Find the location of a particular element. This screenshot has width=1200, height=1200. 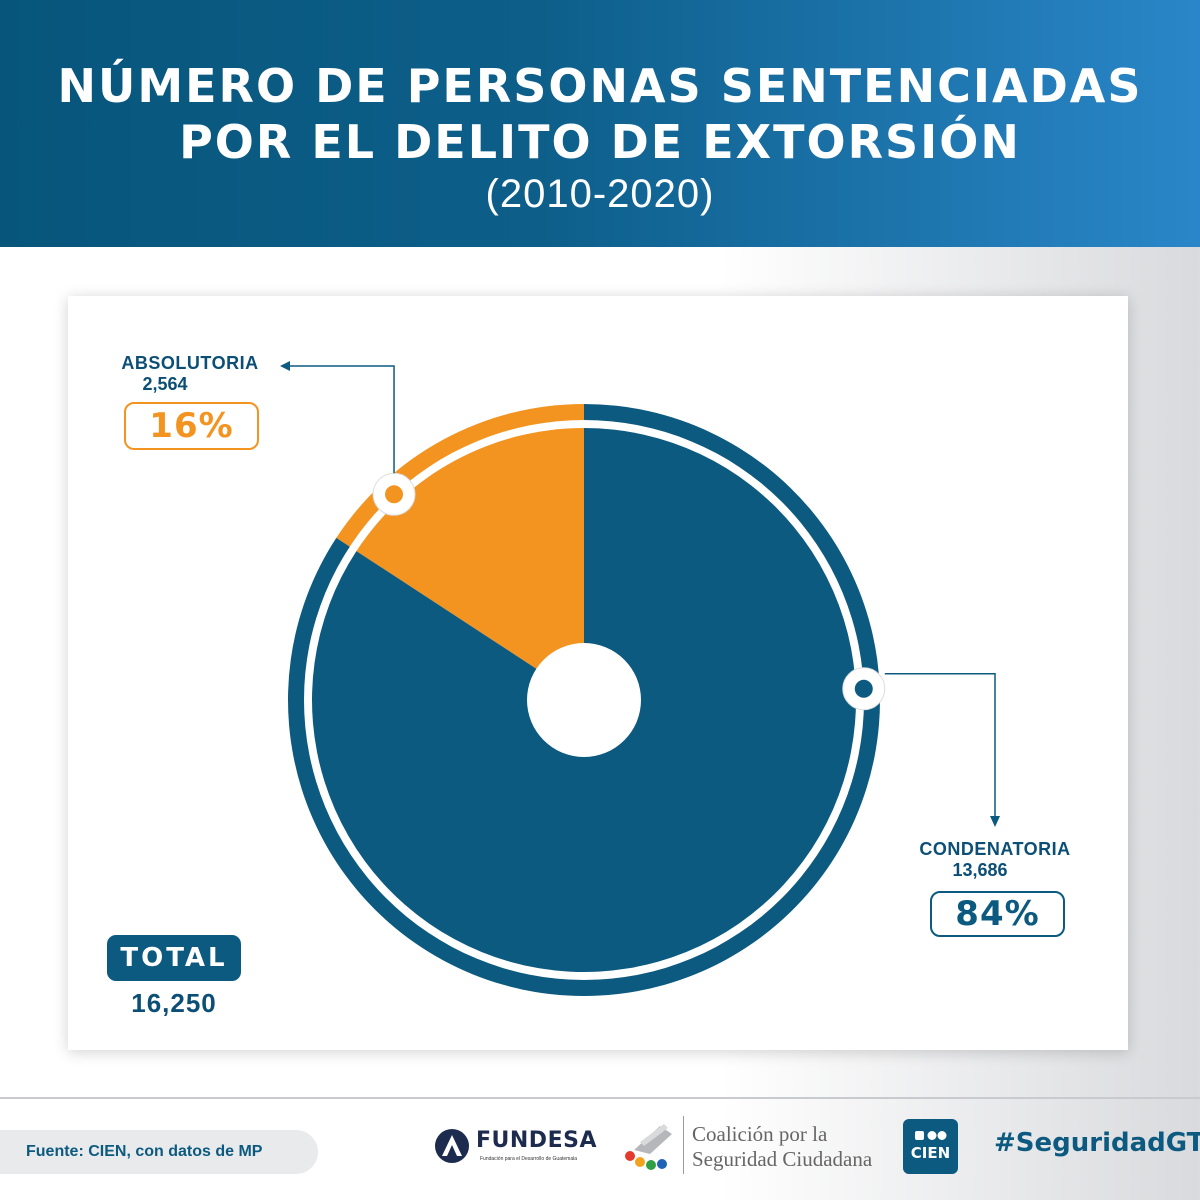

absolutoria-label: ABSOLUTORIA is located at coordinates (190, 363).